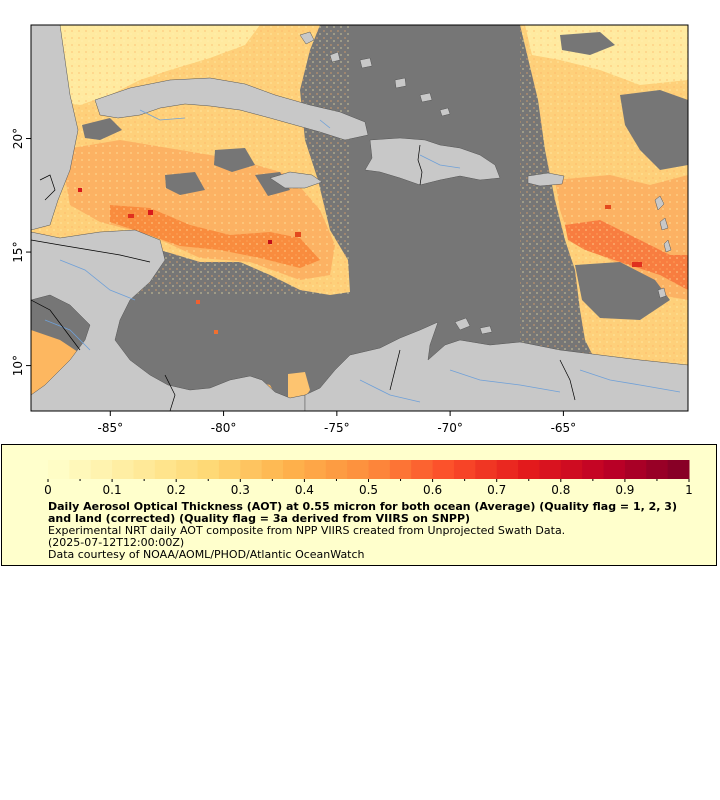  What do you see at coordinates (48, 490) in the screenshot?
I see `colorbar-tick-label: 0` at bounding box center [48, 490].